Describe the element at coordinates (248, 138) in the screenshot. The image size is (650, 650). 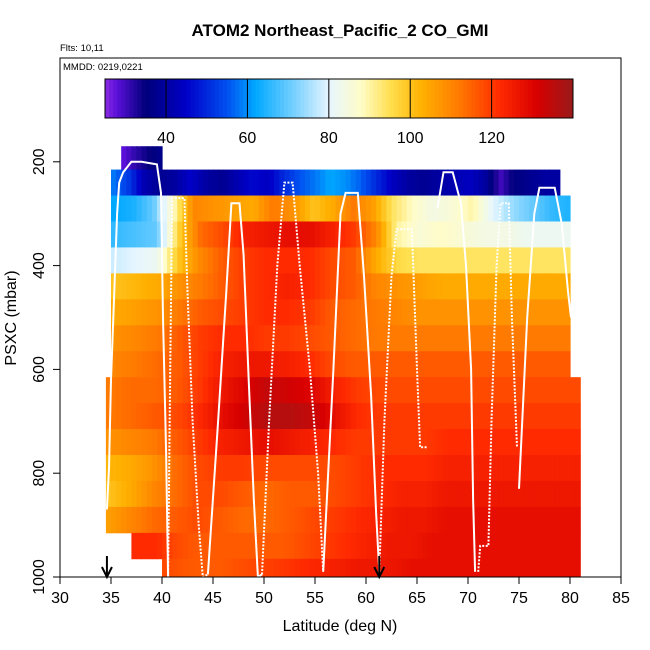
I see `colorbar-tick-label: 60` at that location.